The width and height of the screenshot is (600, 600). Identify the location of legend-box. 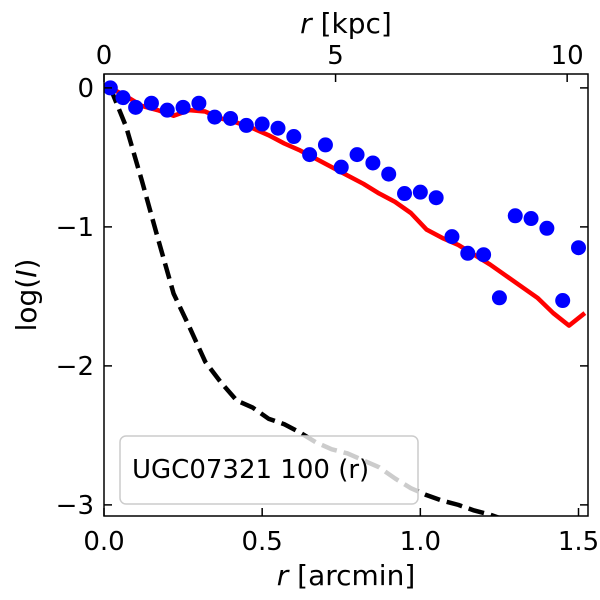
(269, 470).